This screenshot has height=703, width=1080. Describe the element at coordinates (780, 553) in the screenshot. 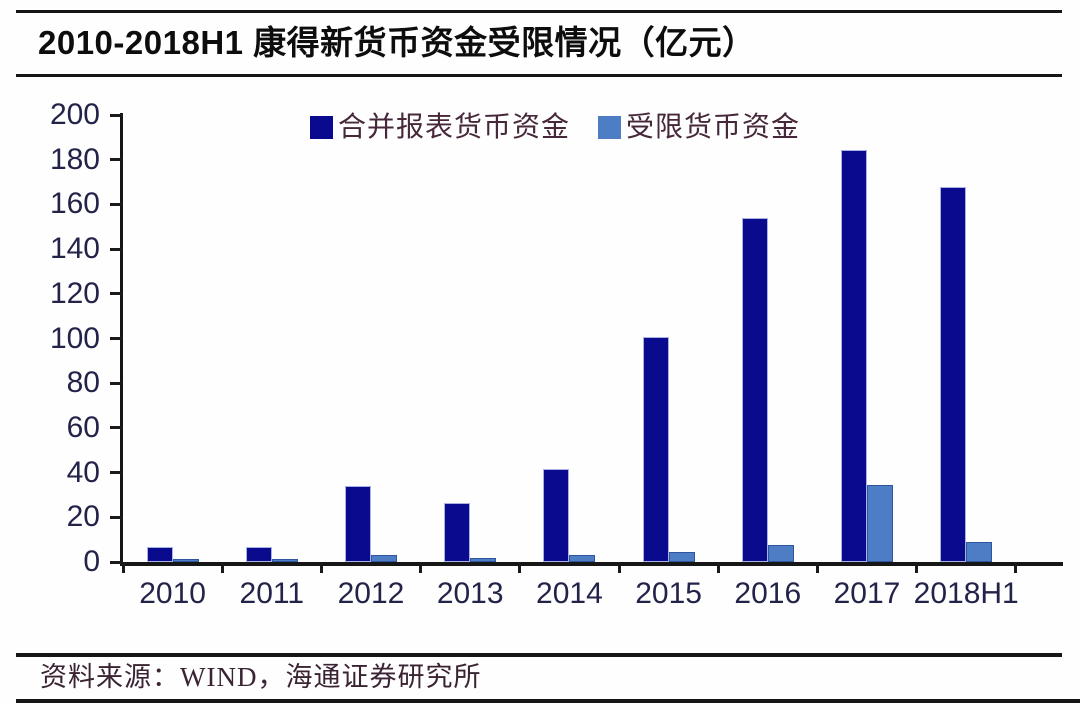

I see `bar-restricted-2016` at that location.